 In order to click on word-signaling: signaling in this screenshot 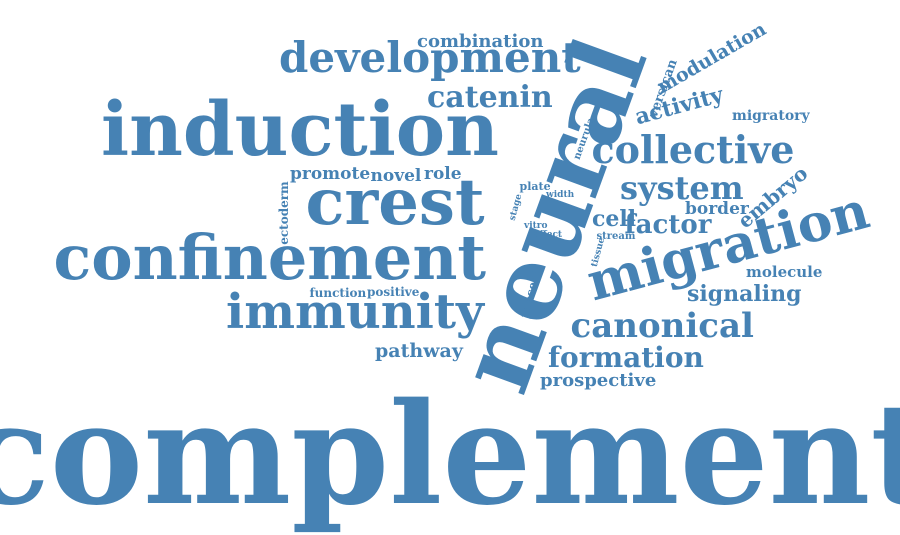, I will do `click(744, 294)`.